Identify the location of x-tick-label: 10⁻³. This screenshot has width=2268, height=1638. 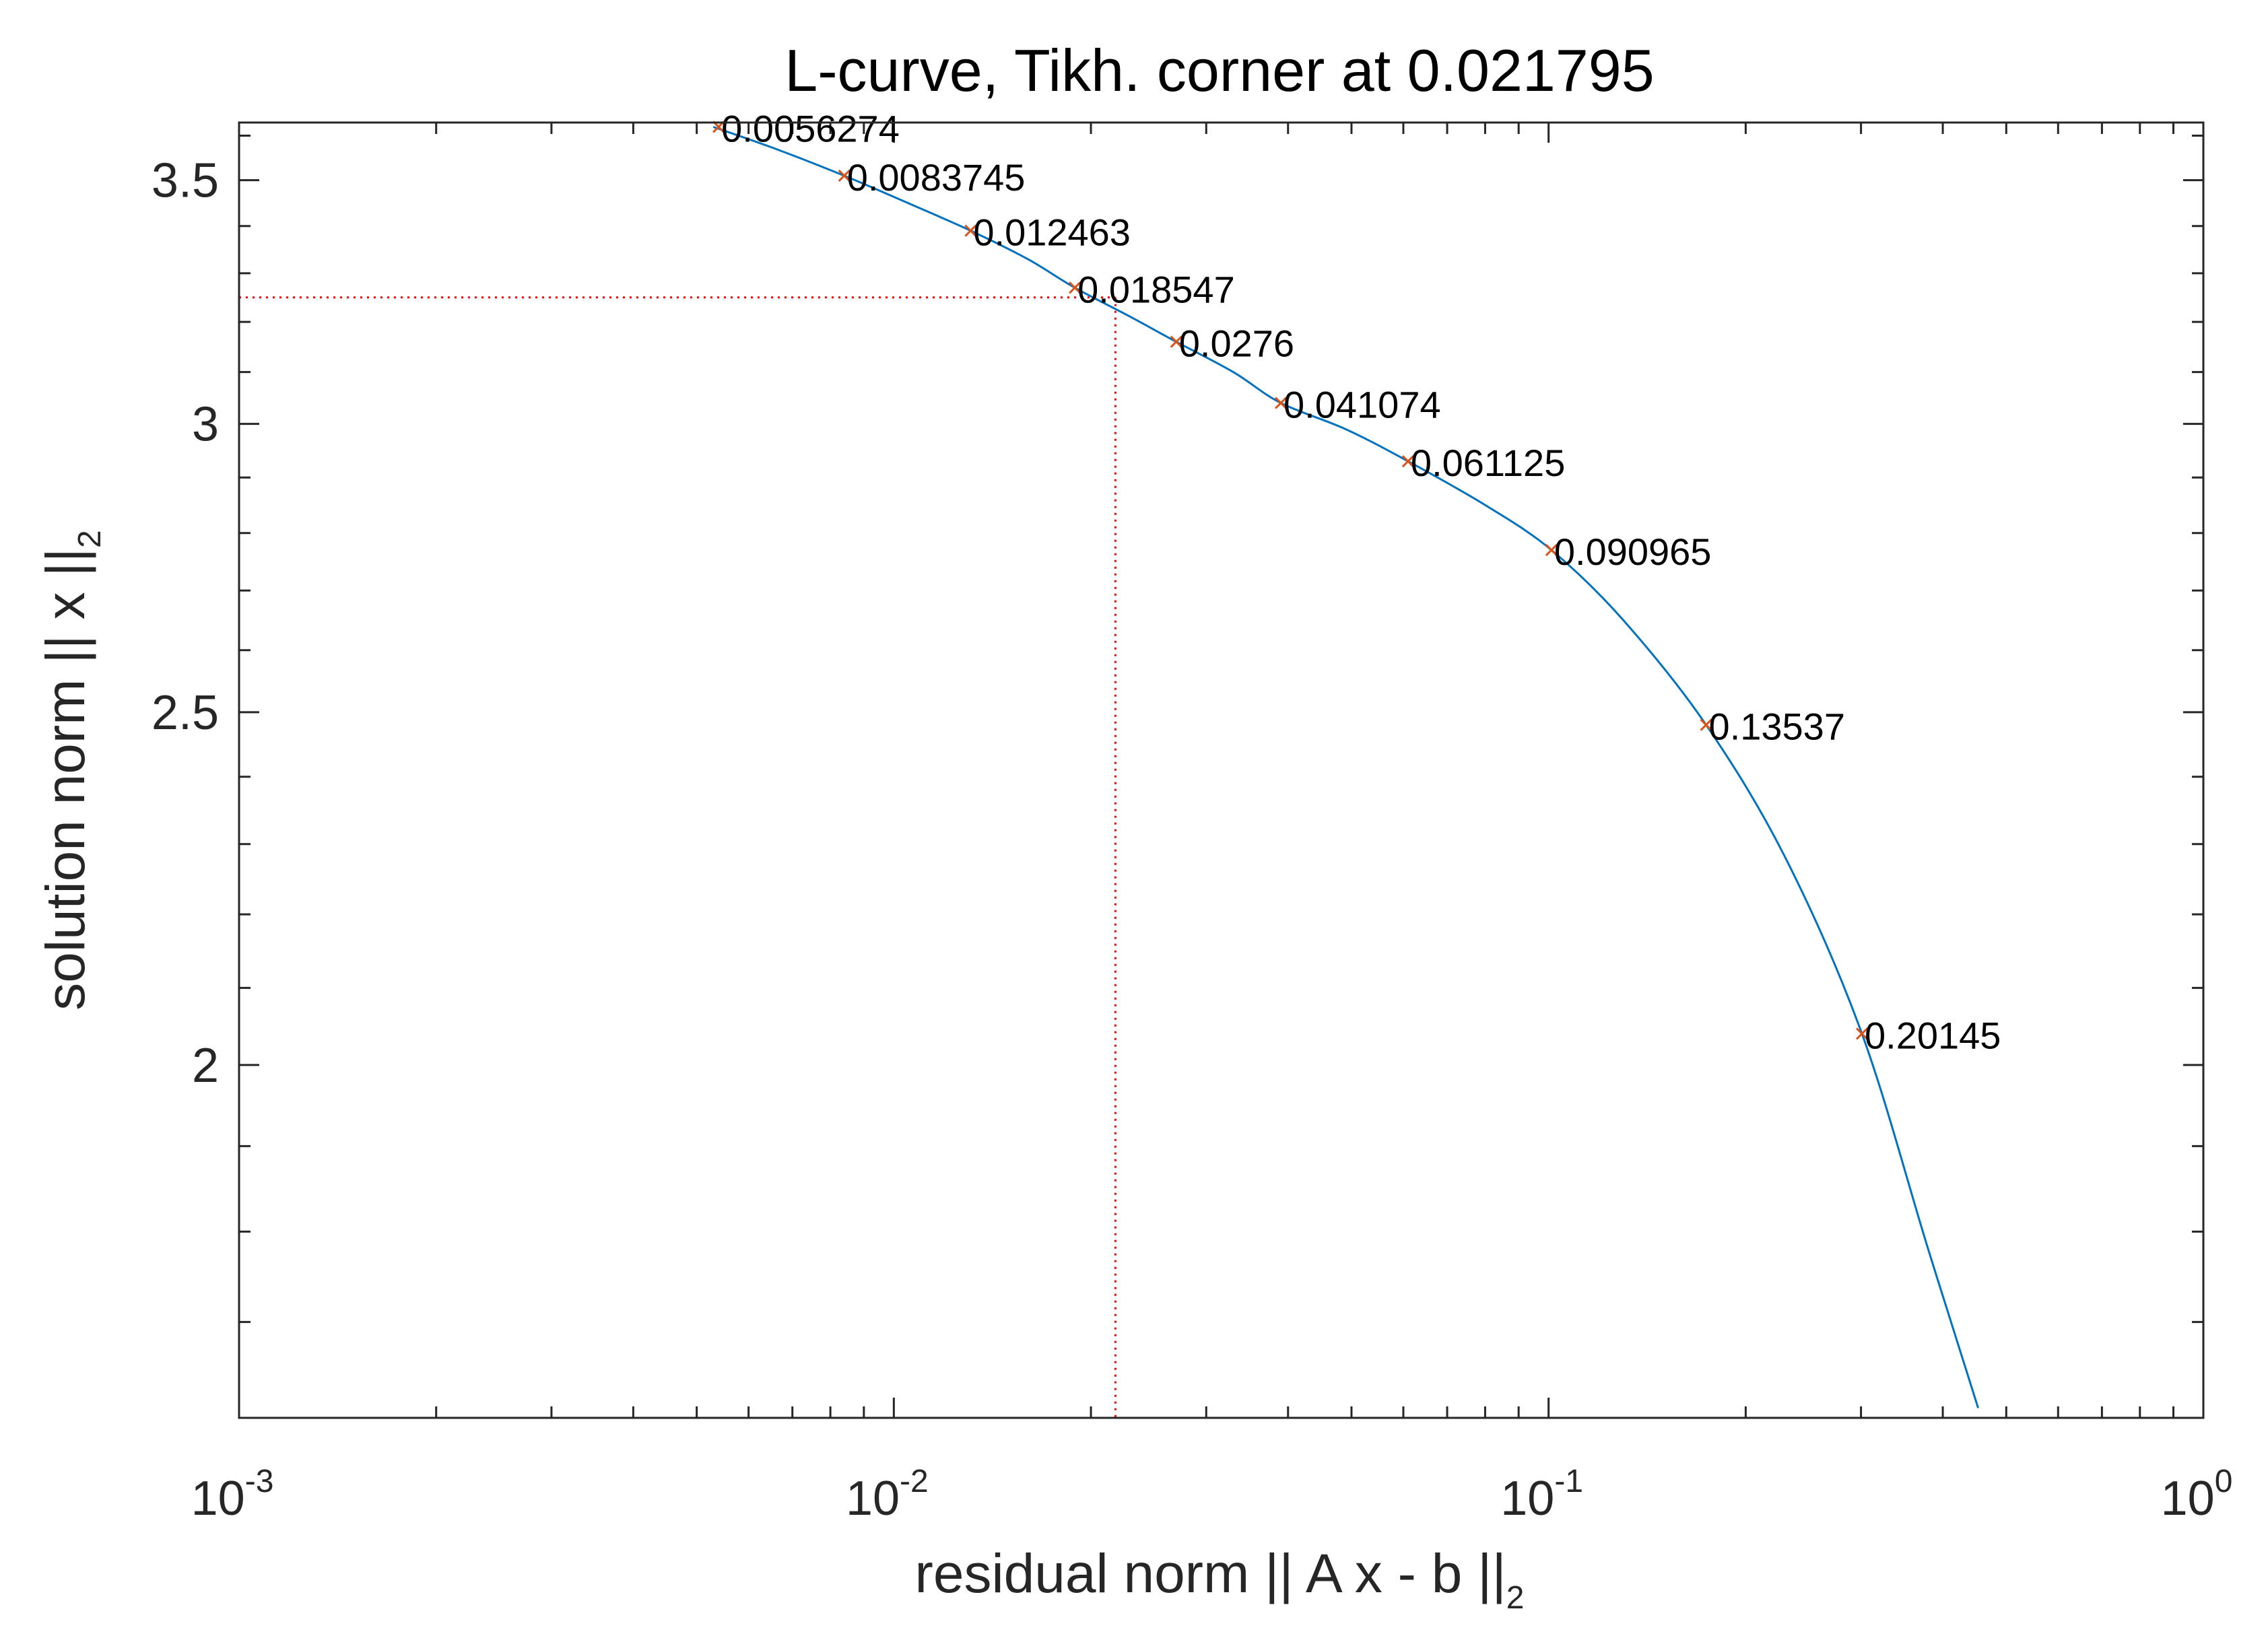
(233, 1495).